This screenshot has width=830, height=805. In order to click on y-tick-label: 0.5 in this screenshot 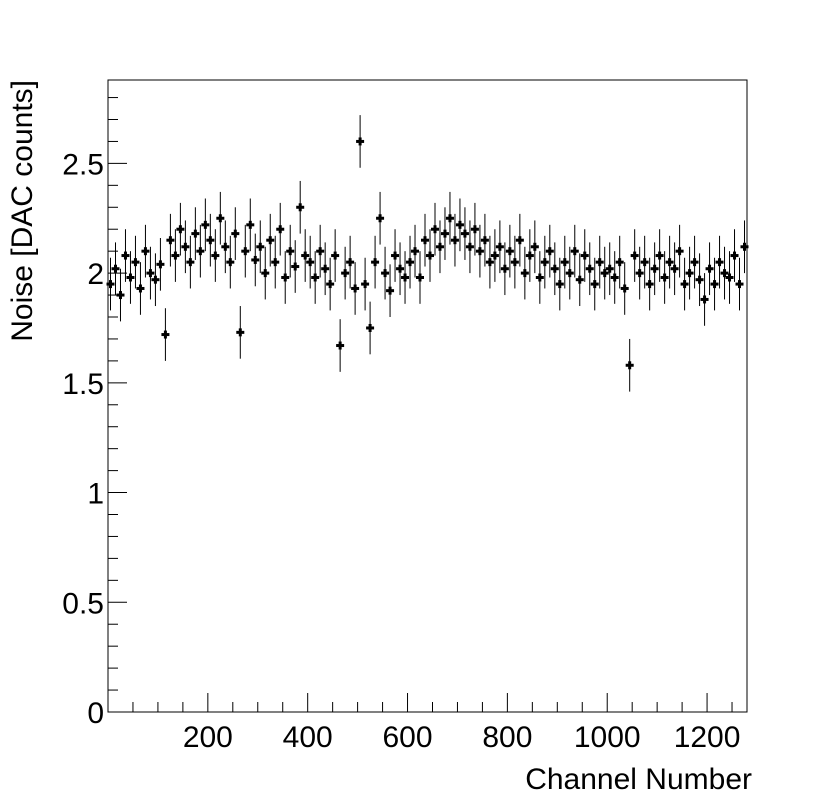, I will do `click(83, 603)`.